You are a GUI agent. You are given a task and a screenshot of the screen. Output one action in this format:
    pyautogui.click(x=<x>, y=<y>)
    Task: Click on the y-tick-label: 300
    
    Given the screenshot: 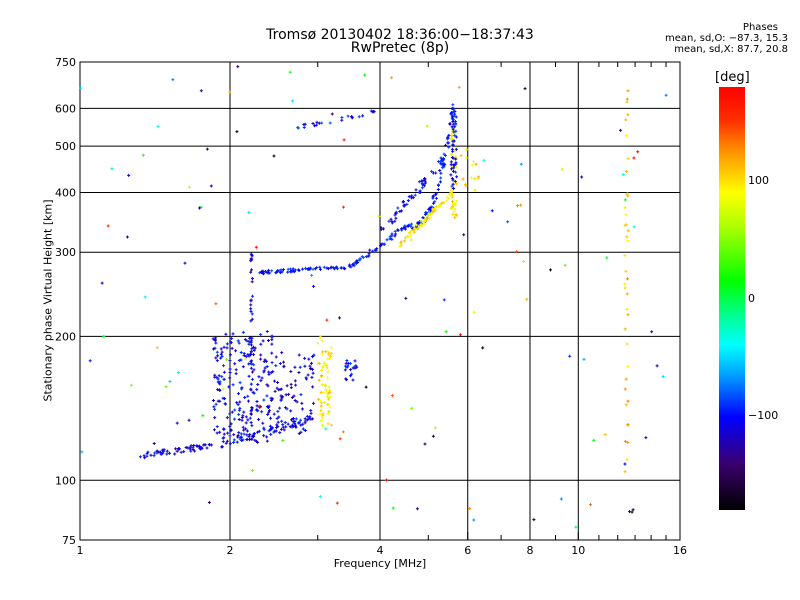 What is the action you would take?
    pyautogui.click(x=65, y=252)
    